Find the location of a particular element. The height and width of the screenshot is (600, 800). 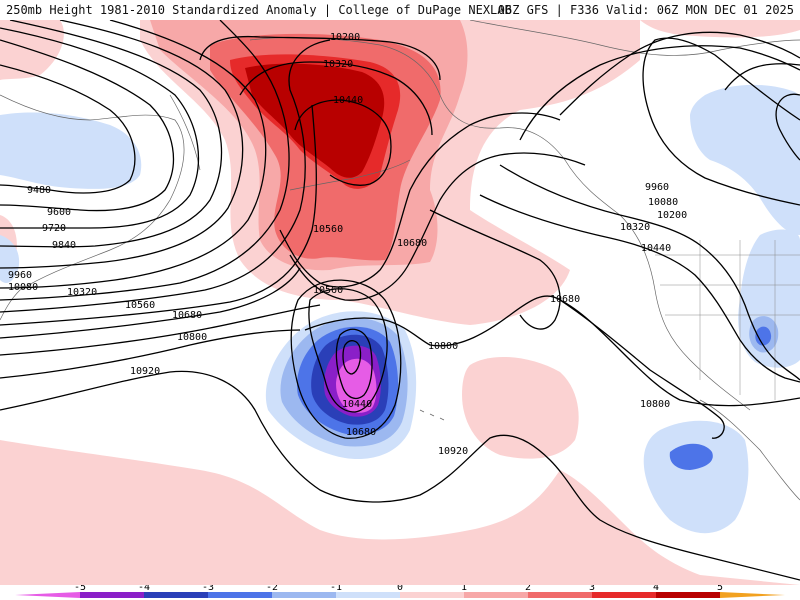

colorbar-arrow-left is located at coordinates (47, 595).